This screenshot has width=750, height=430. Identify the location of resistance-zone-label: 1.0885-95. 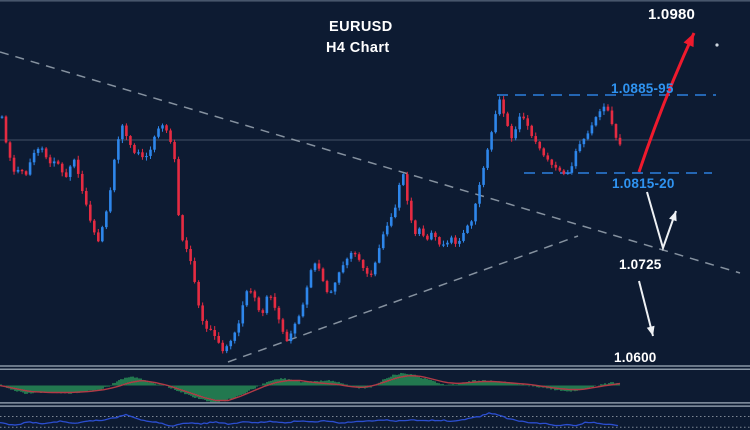
(642, 88).